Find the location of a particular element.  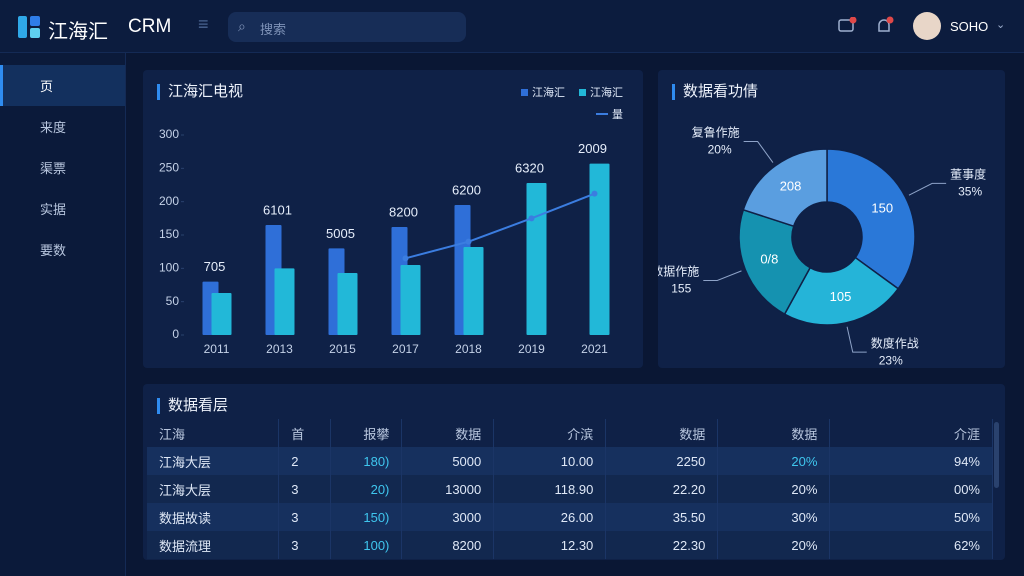

table-cell: 150) is located at coordinates (366, 517).